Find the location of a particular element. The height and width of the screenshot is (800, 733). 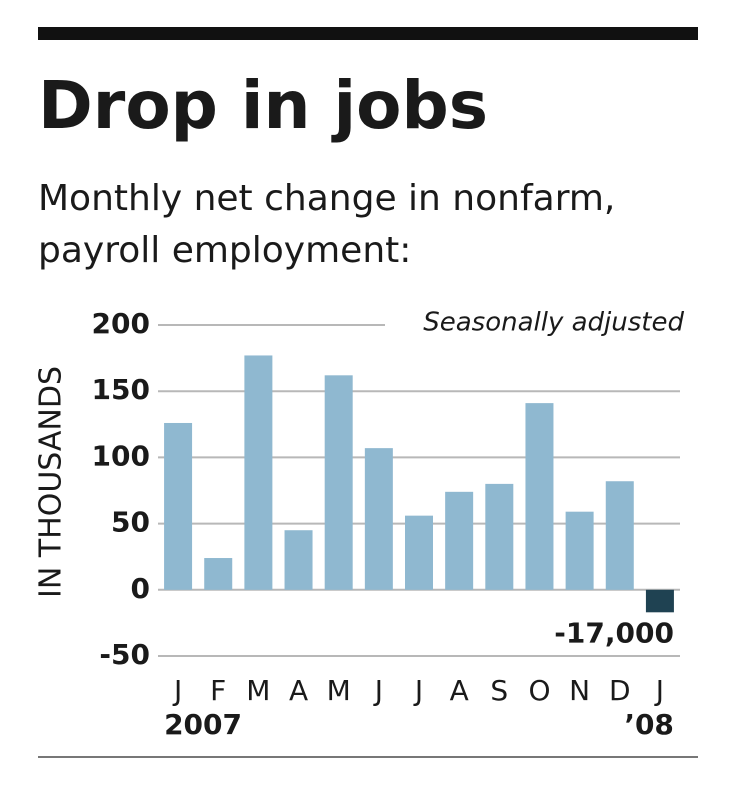

year-label: ’08 is located at coordinates (649, 724).